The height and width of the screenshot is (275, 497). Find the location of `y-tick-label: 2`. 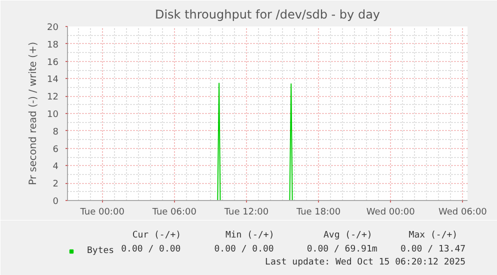

y-tick-label: 2 is located at coordinates (55, 185).